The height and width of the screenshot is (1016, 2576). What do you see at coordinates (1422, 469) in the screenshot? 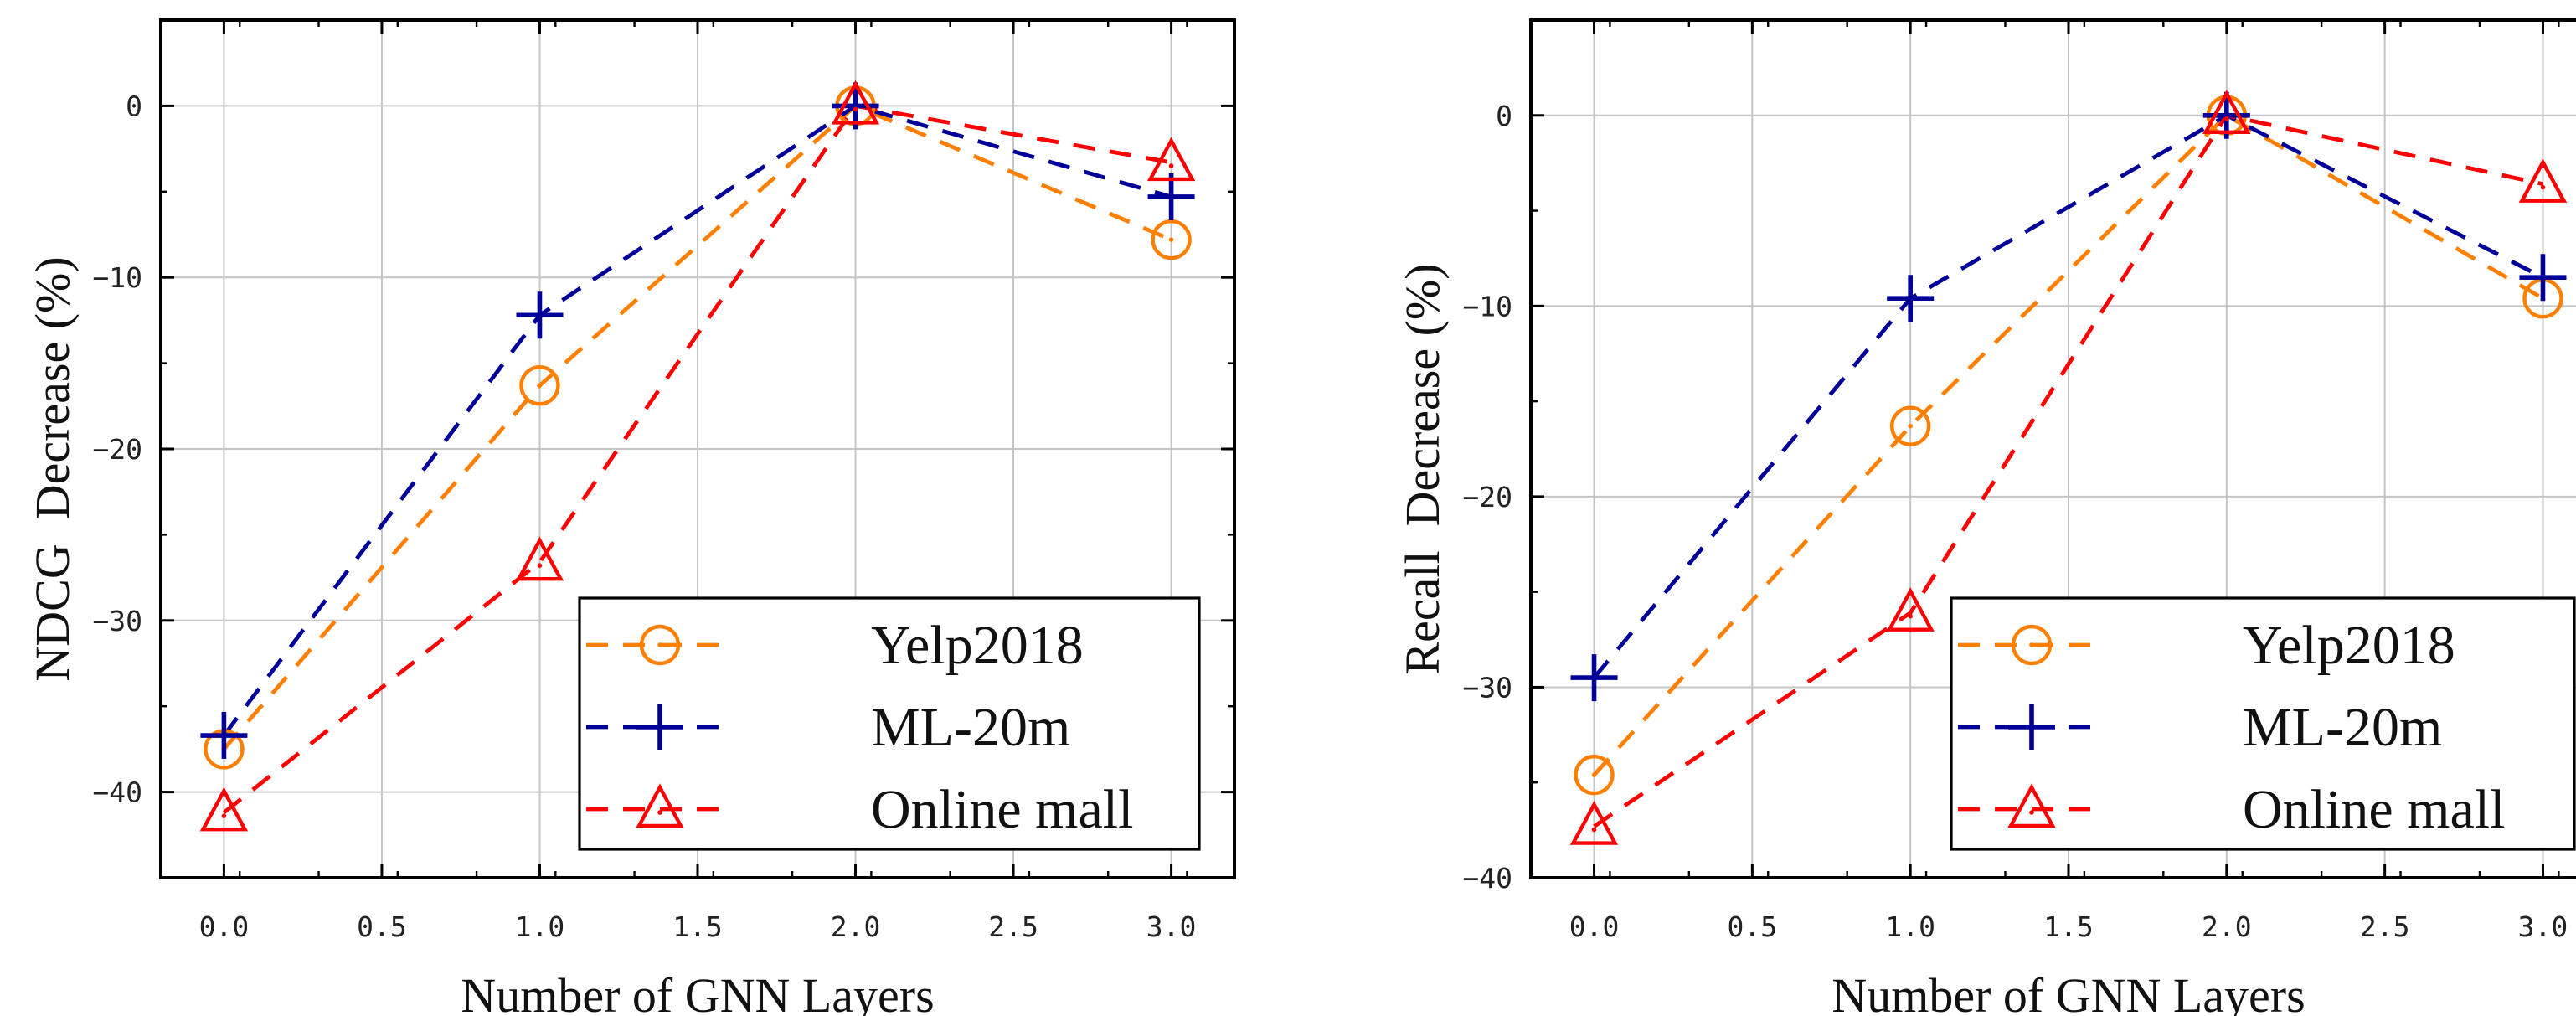
I see `y-axis-title: Recall Decrease (%)` at bounding box center [1422, 469].